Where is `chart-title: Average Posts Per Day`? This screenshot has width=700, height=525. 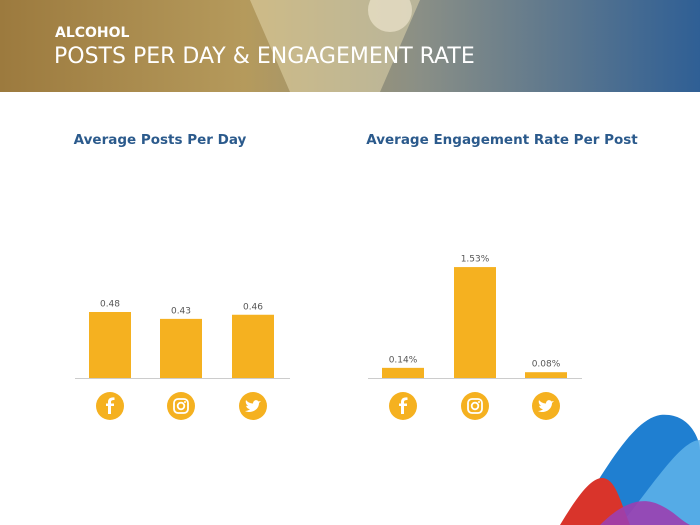 chart-title: Average Posts Per Day is located at coordinates (160, 140).